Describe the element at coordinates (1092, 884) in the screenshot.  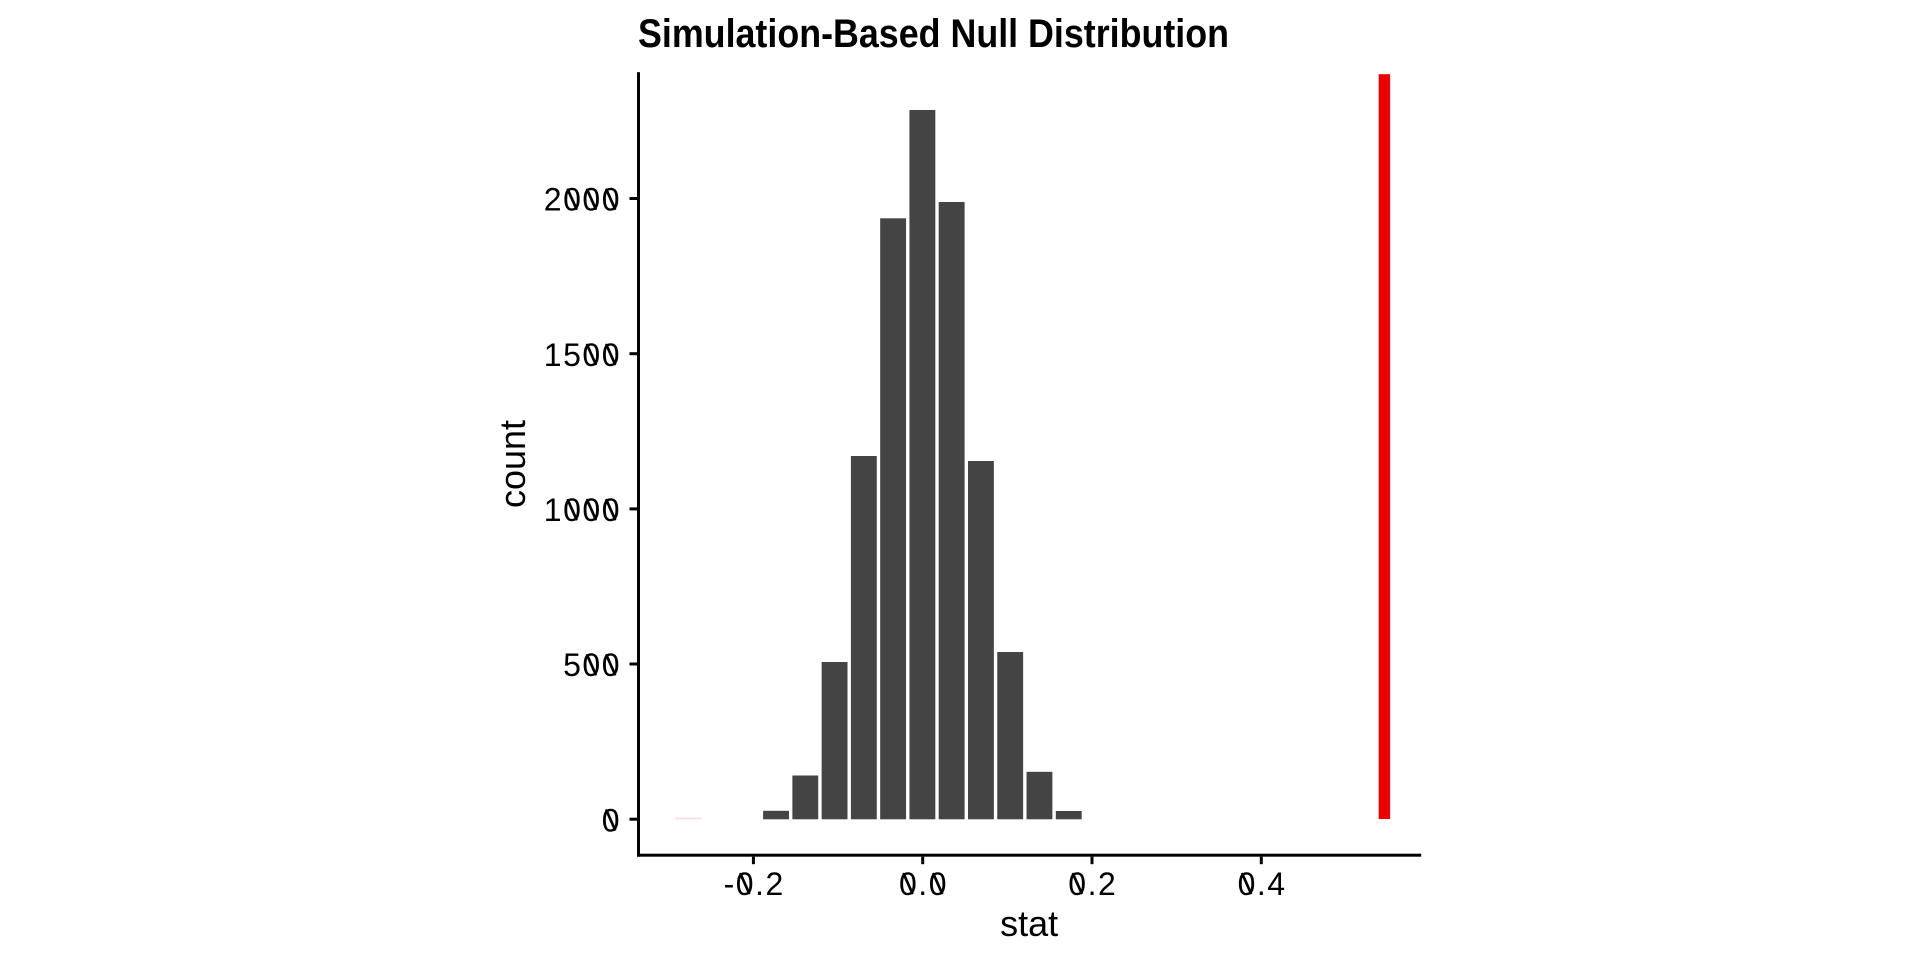
I see `svg-text: 0.2` at that location.